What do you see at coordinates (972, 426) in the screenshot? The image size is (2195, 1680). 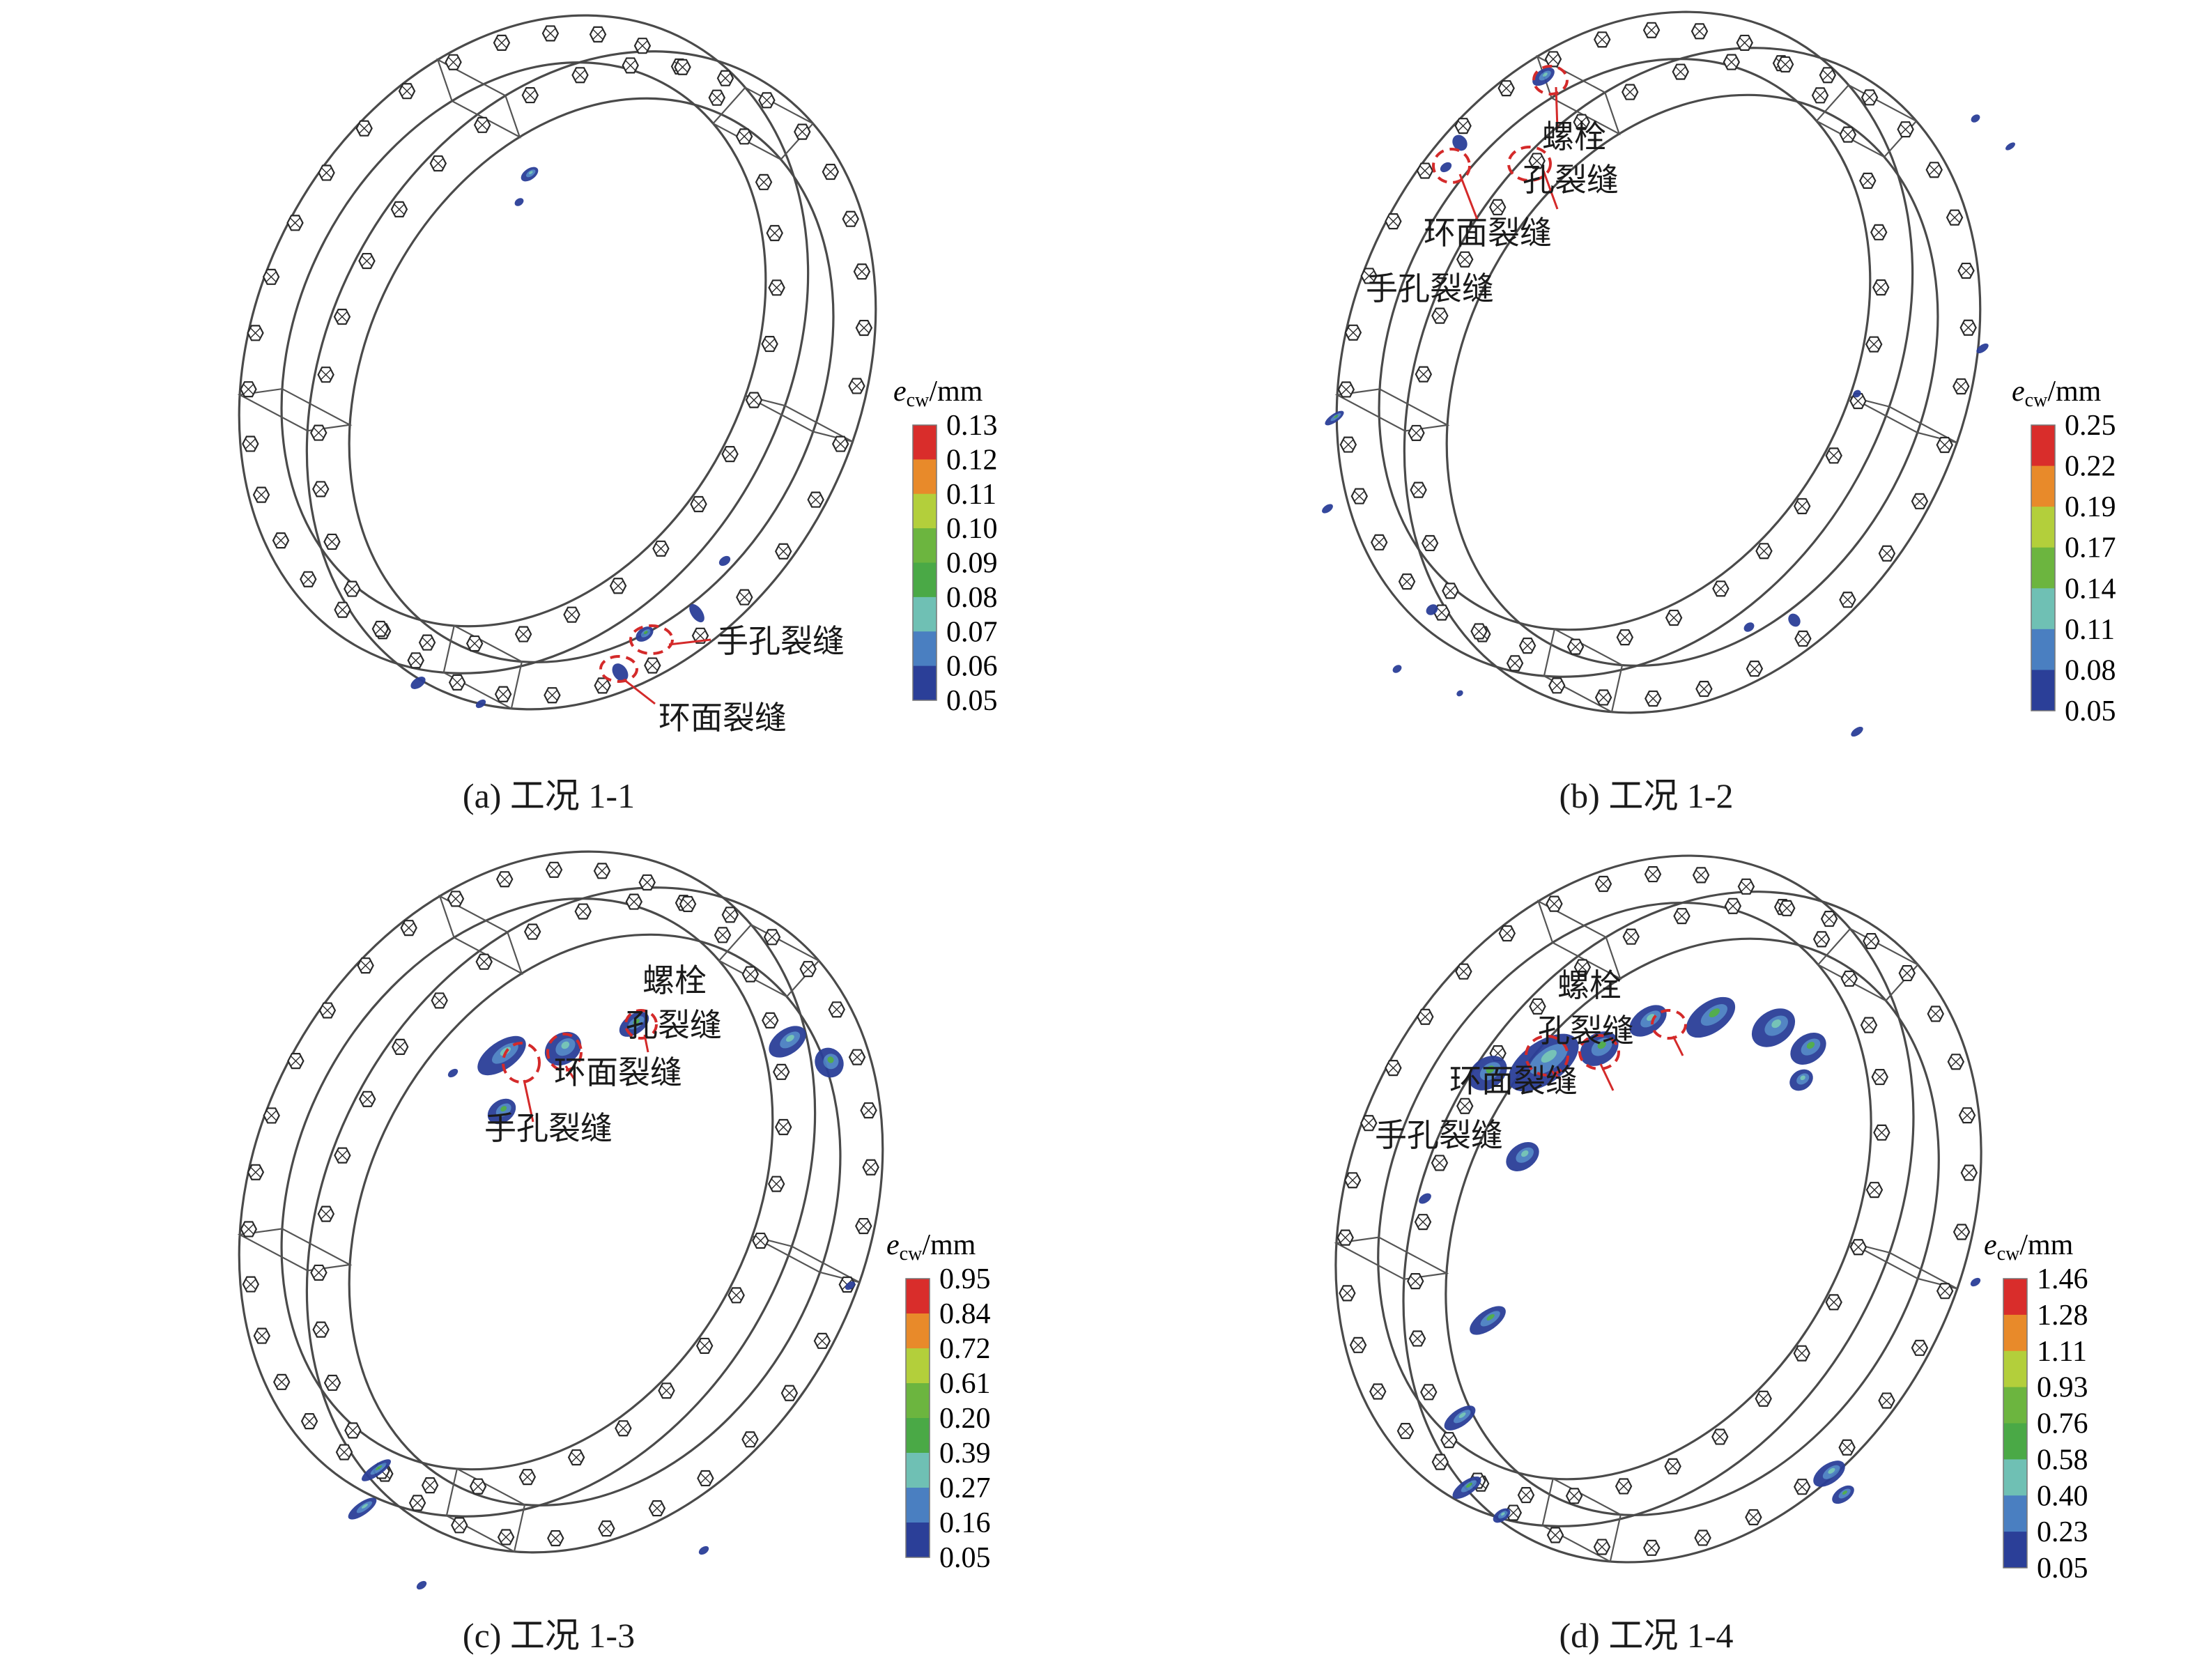 I see `legend-tick-label: 0.13` at bounding box center [972, 426].